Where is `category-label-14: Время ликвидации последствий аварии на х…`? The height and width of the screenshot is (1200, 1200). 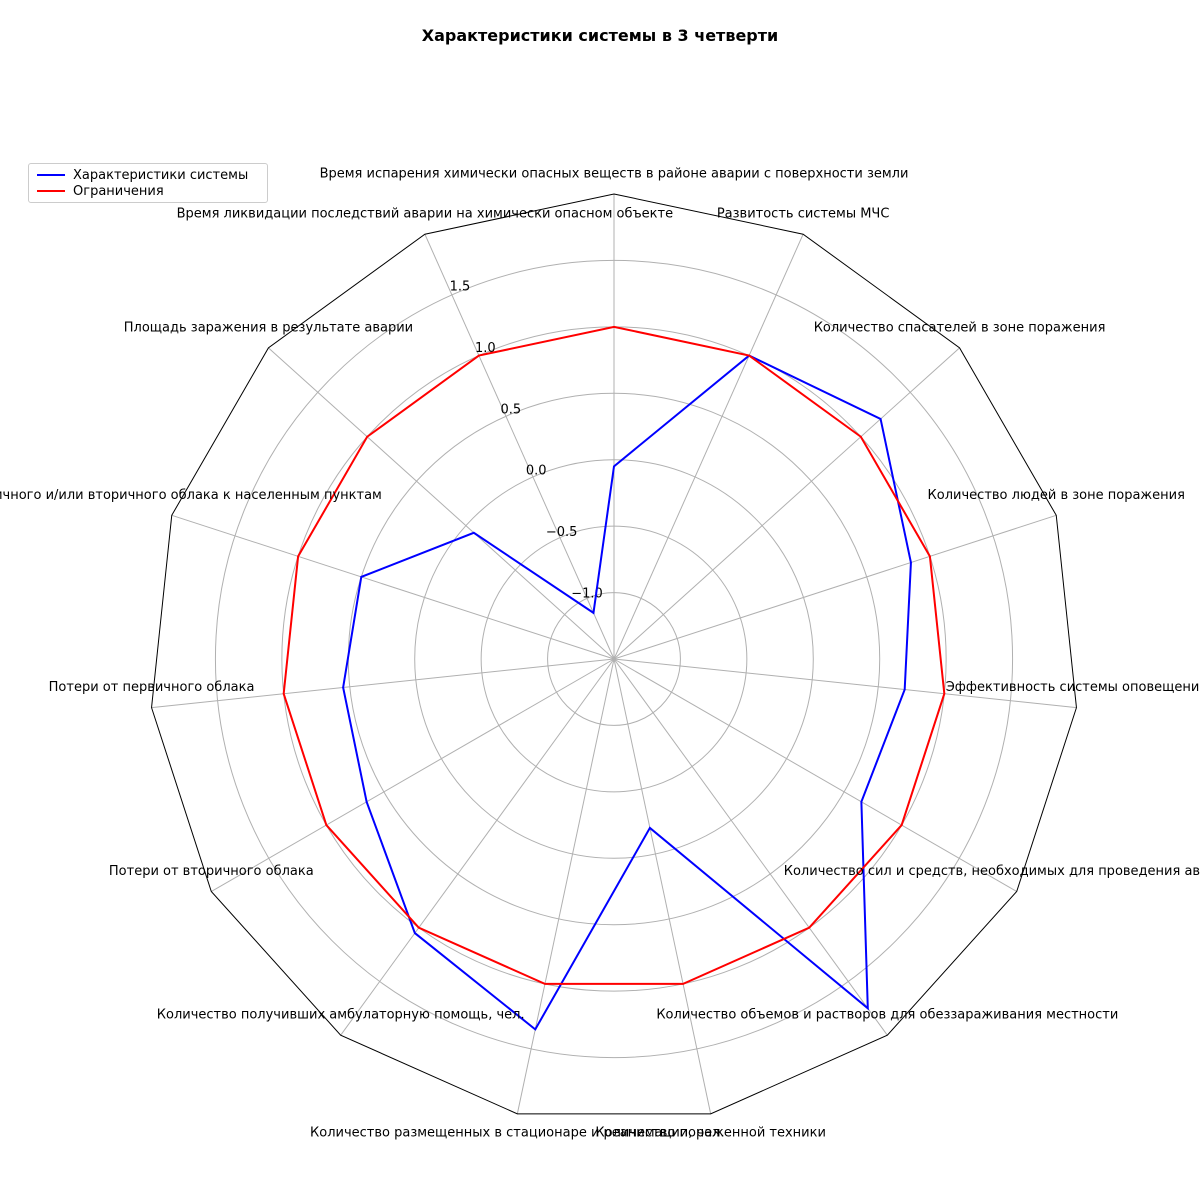 category-label-14: Время ликвидации последствий аварии на х… is located at coordinates (425, 214).